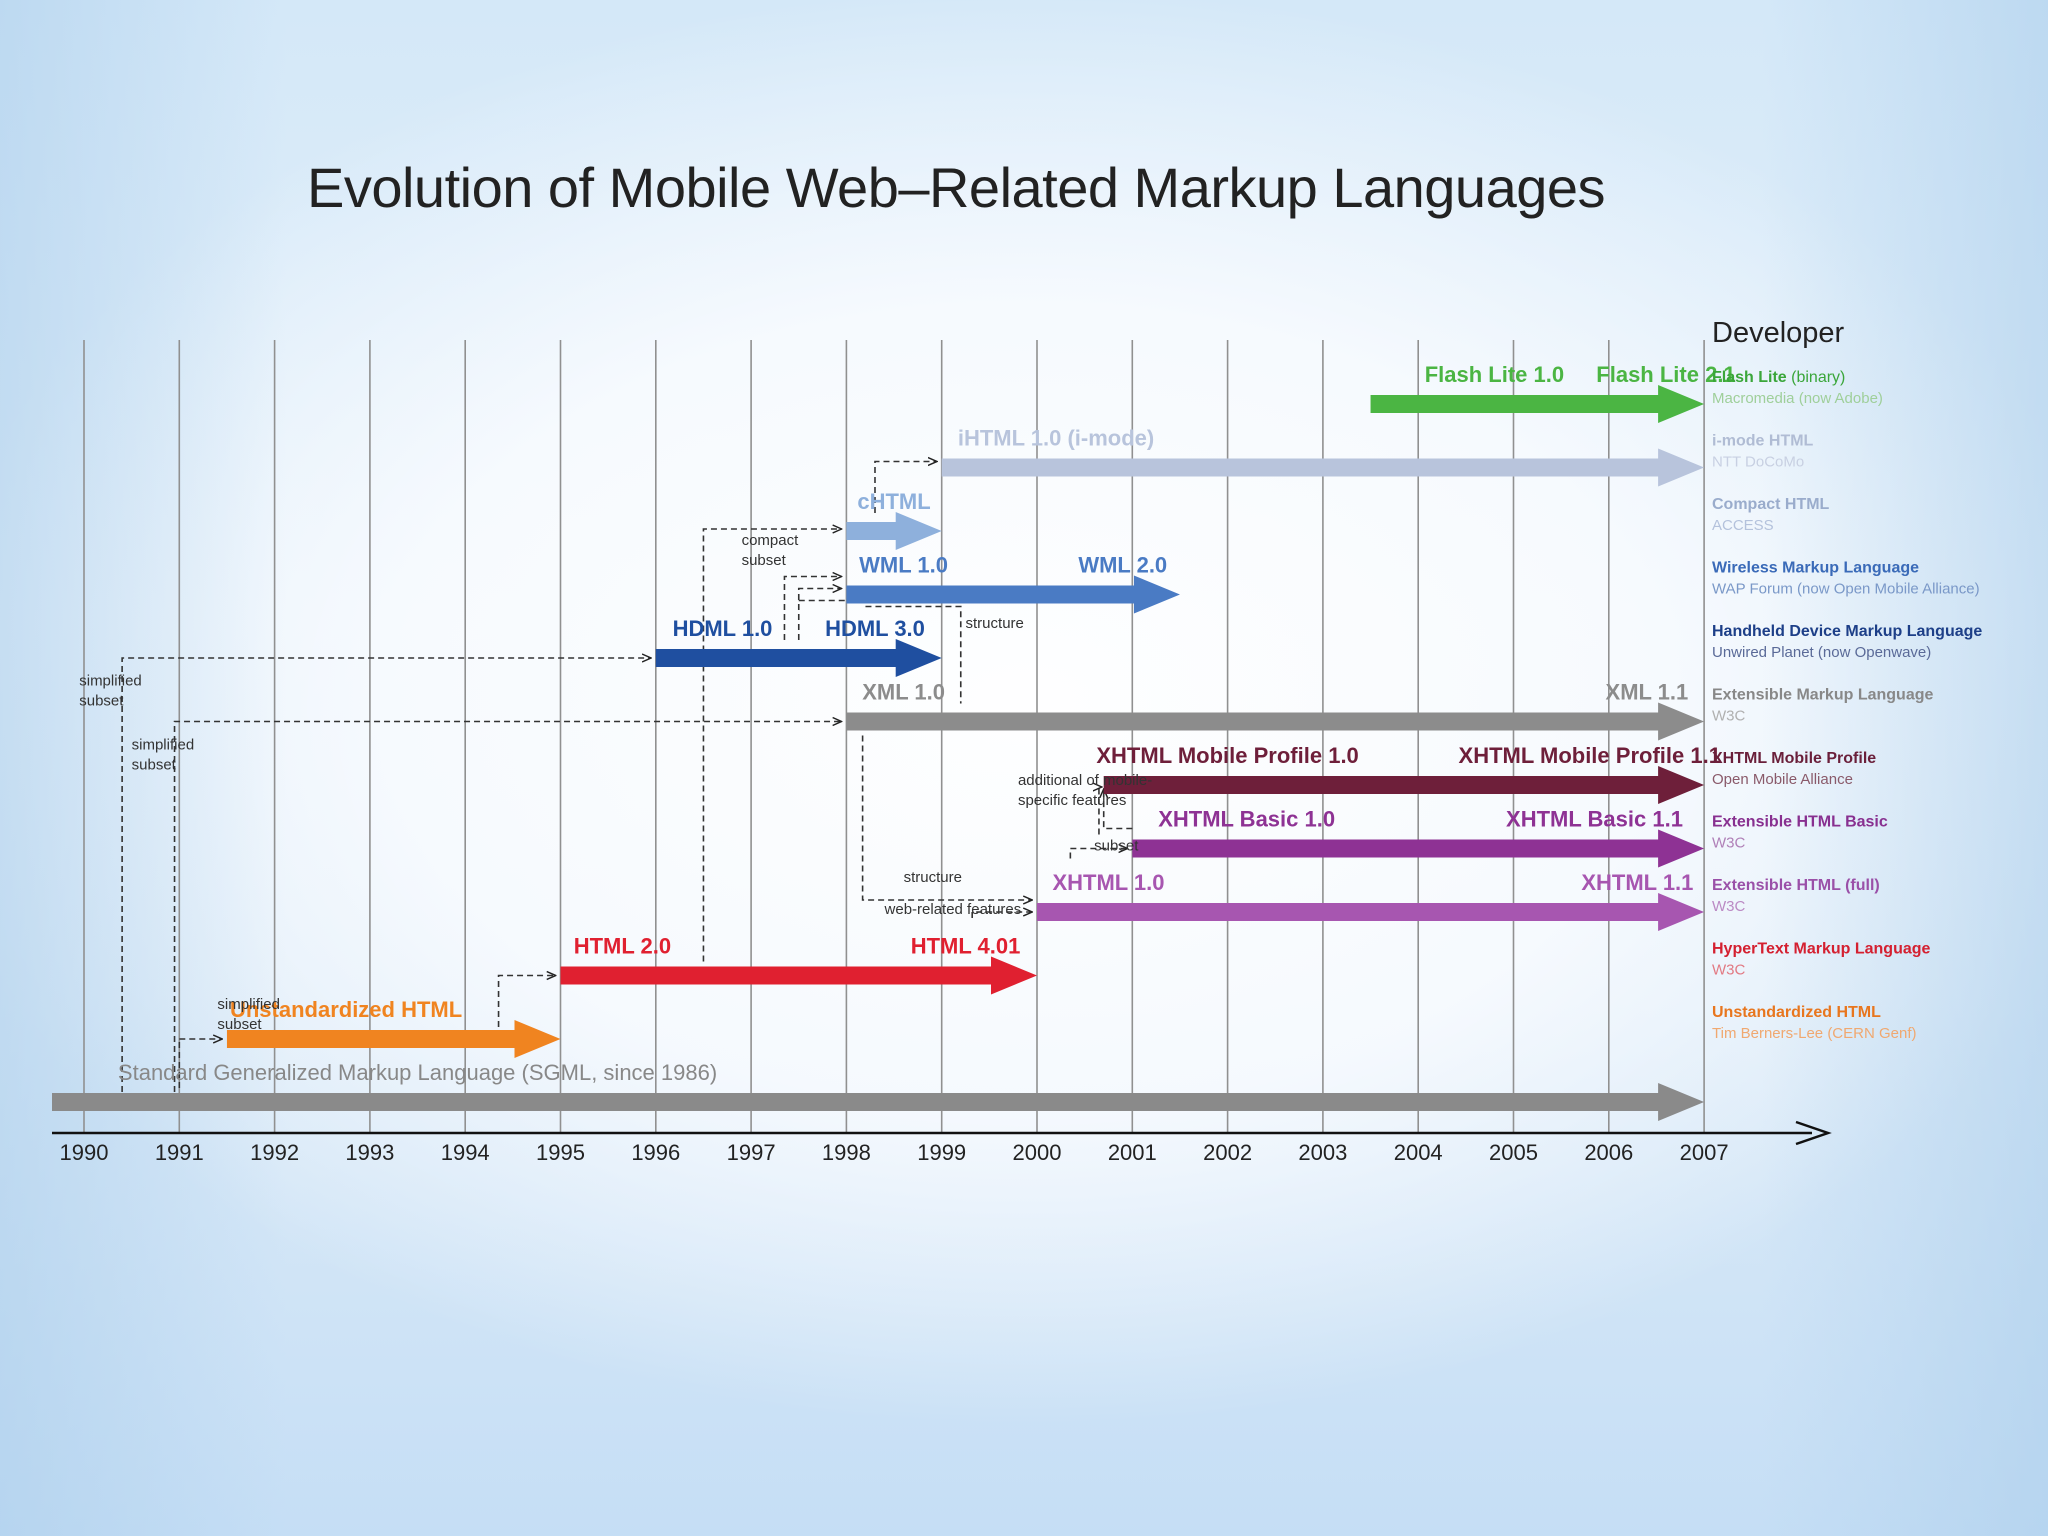 Image resolution: width=2048 pixels, height=1536 pixels. I want to click on connector-chtml-to-ihtml, so click(905, 487).